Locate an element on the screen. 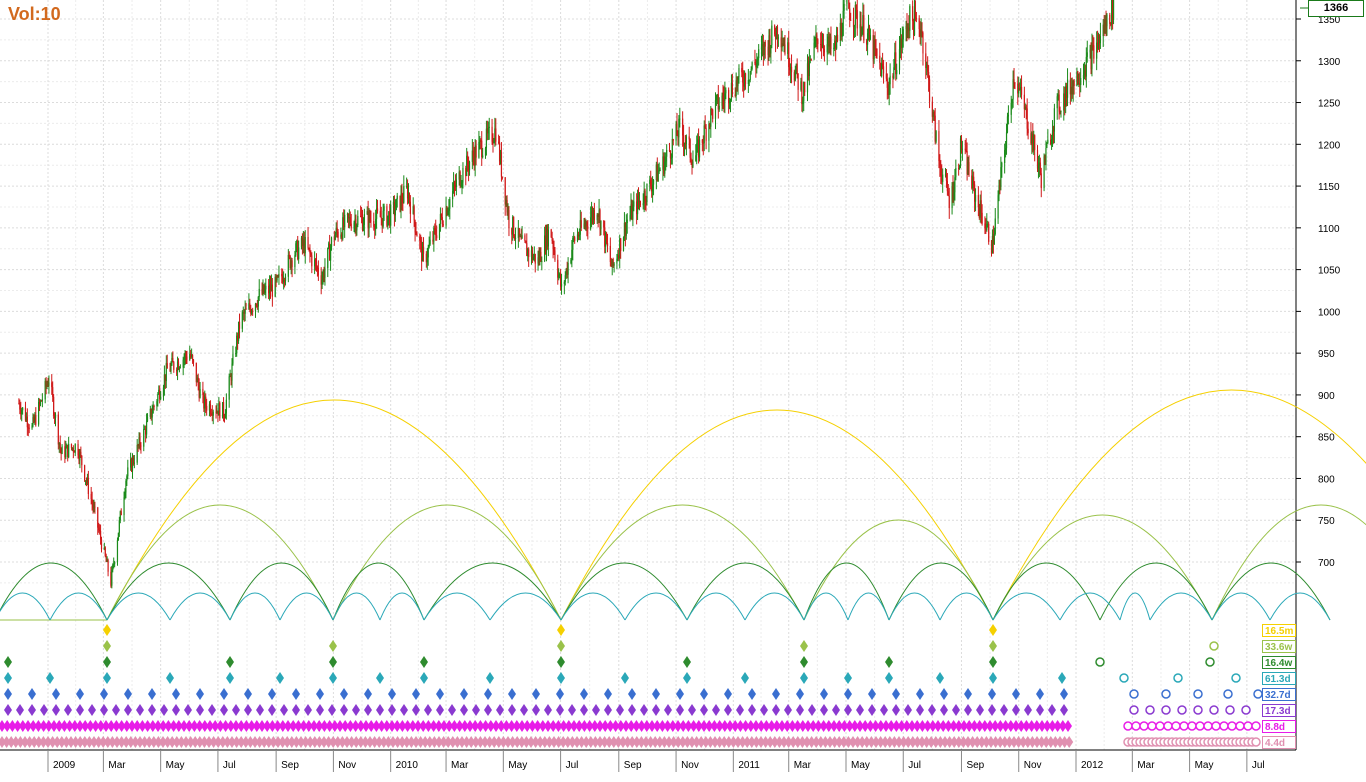  x-tick-label: 2009 is located at coordinates (64, 765).